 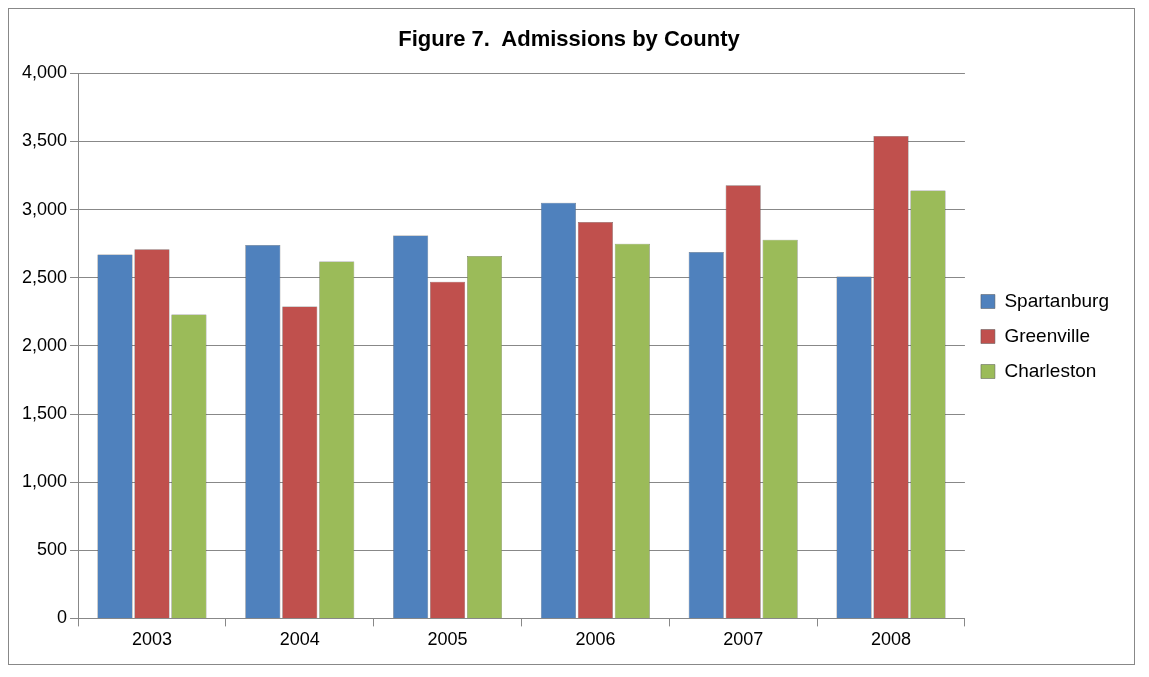 What do you see at coordinates (1047, 335) in the screenshot?
I see `legend-label: Greenville` at bounding box center [1047, 335].